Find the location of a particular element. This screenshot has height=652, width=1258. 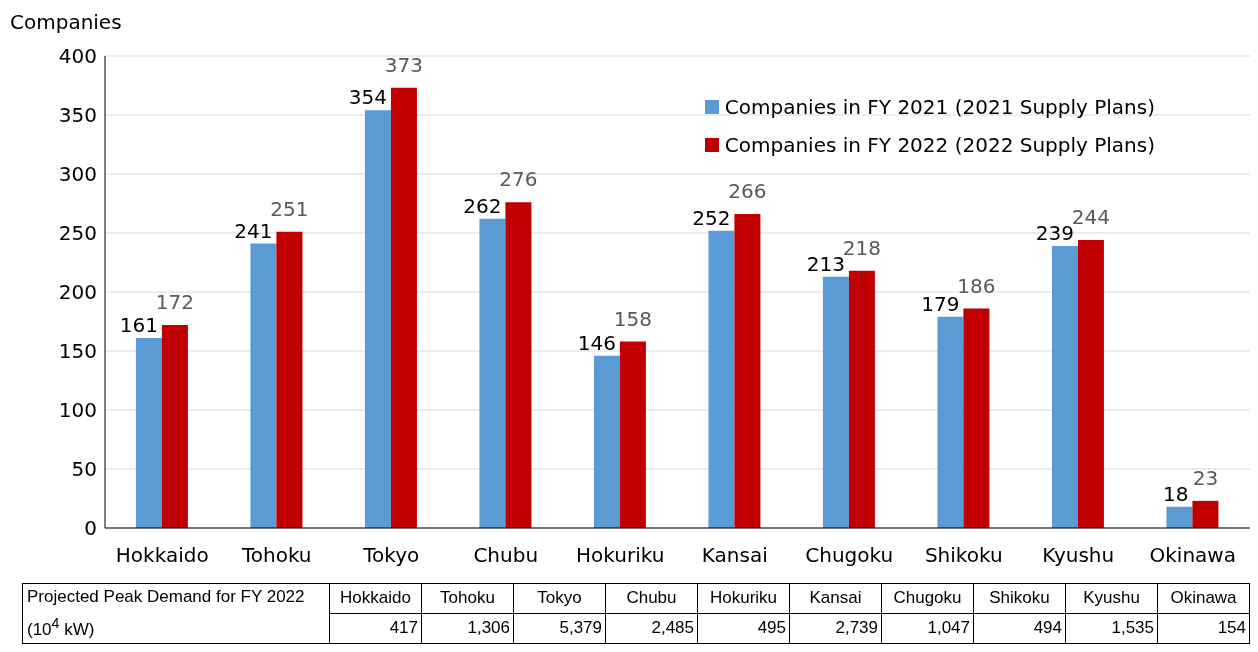

y-tick-label: 250 is located at coordinates (77, 233).